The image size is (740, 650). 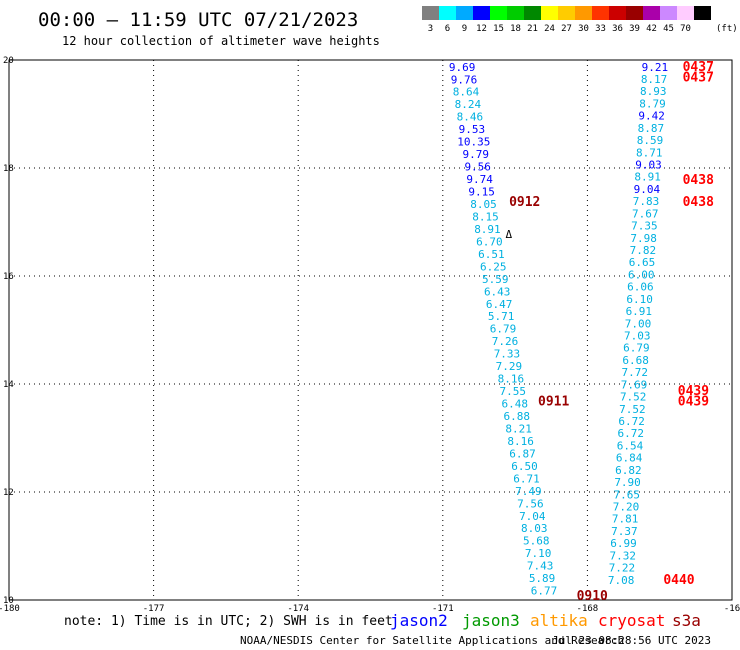 What do you see at coordinates (643, 238) in the screenshot?
I see `wave-height-value: 7.98` at bounding box center [643, 238].